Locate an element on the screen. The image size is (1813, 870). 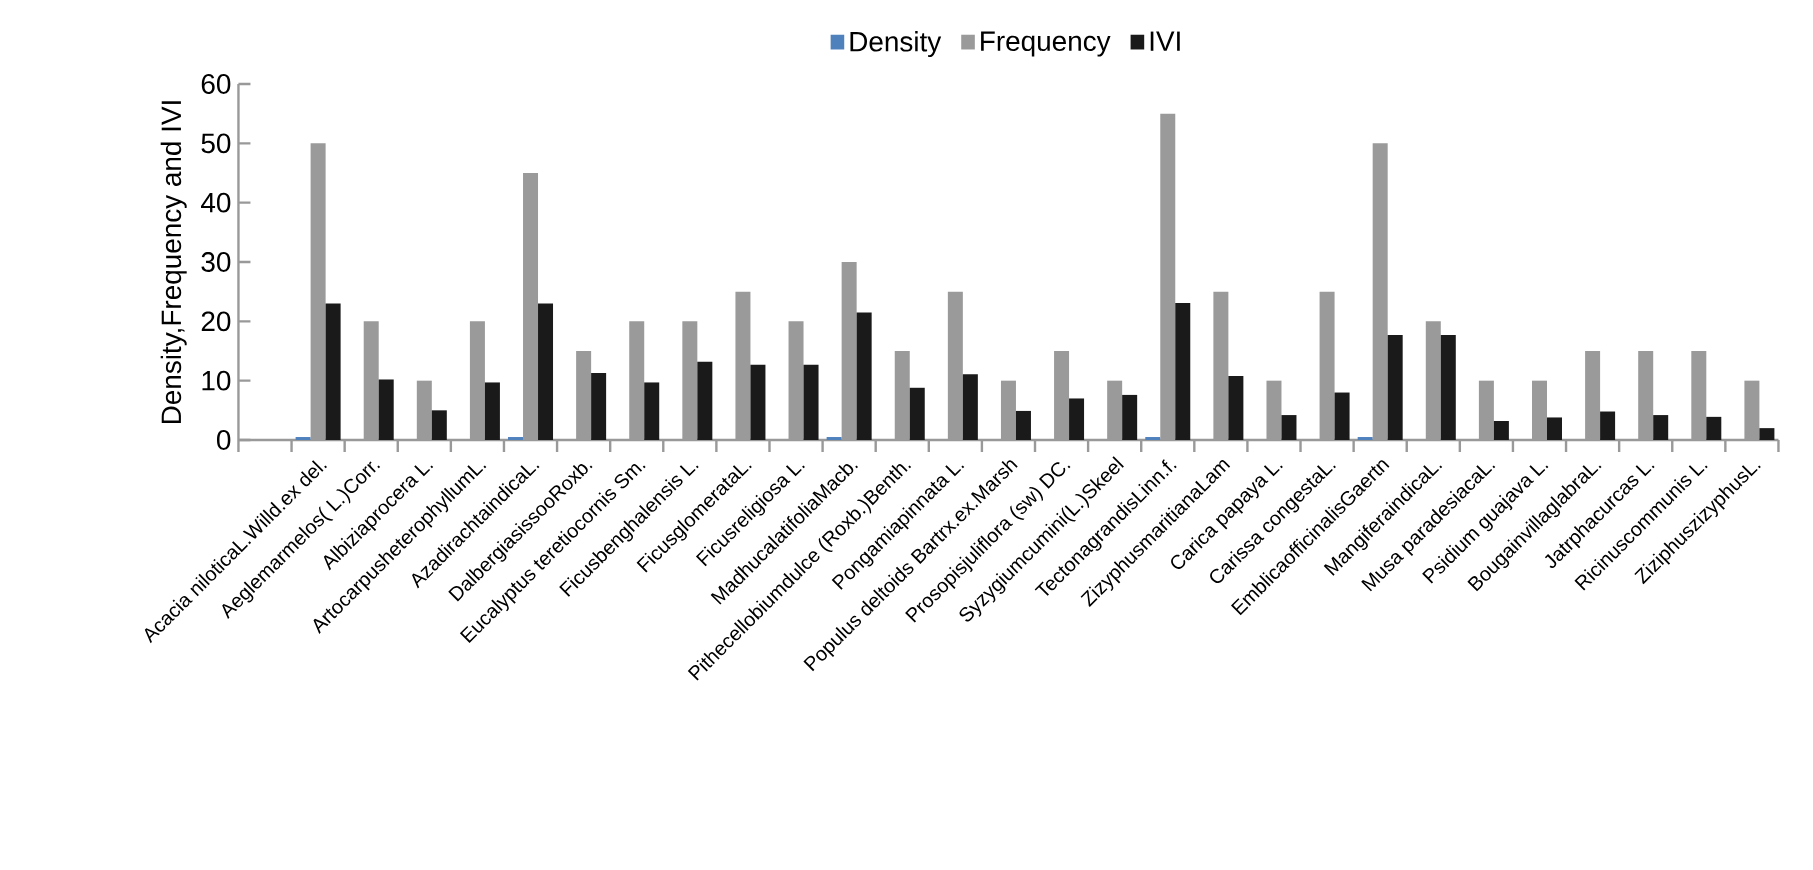
y-tick-label: 10 is located at coordinates (216, 380).